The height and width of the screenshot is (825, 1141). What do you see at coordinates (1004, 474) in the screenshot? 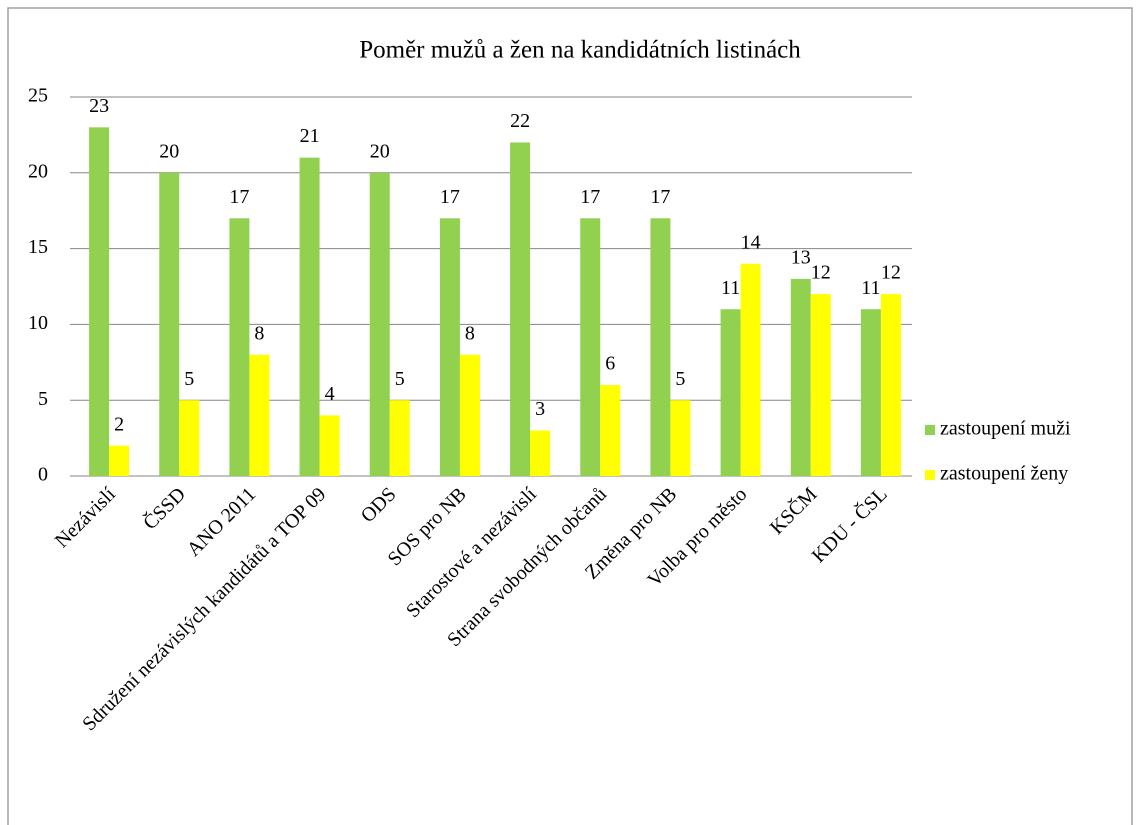
I see `legend-label: zastoupení ženy` at bounding box center [1004, 474].